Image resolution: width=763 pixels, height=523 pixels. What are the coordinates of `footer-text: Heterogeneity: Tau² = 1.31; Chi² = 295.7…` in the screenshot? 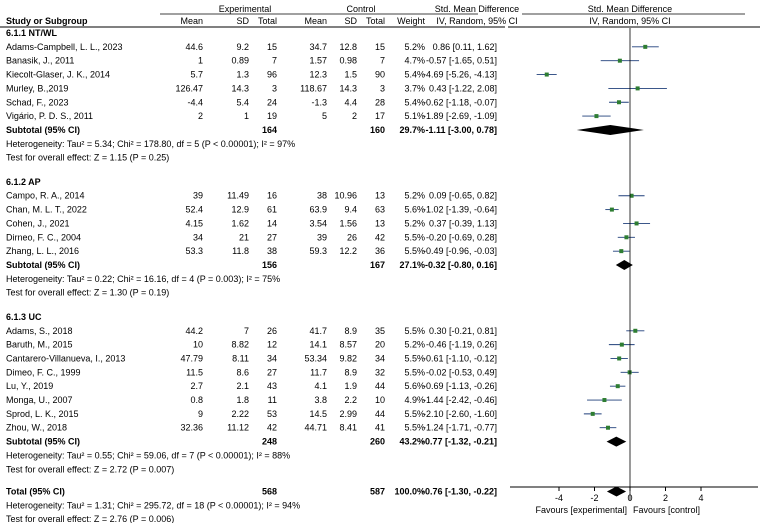 It's located at (153, 505).